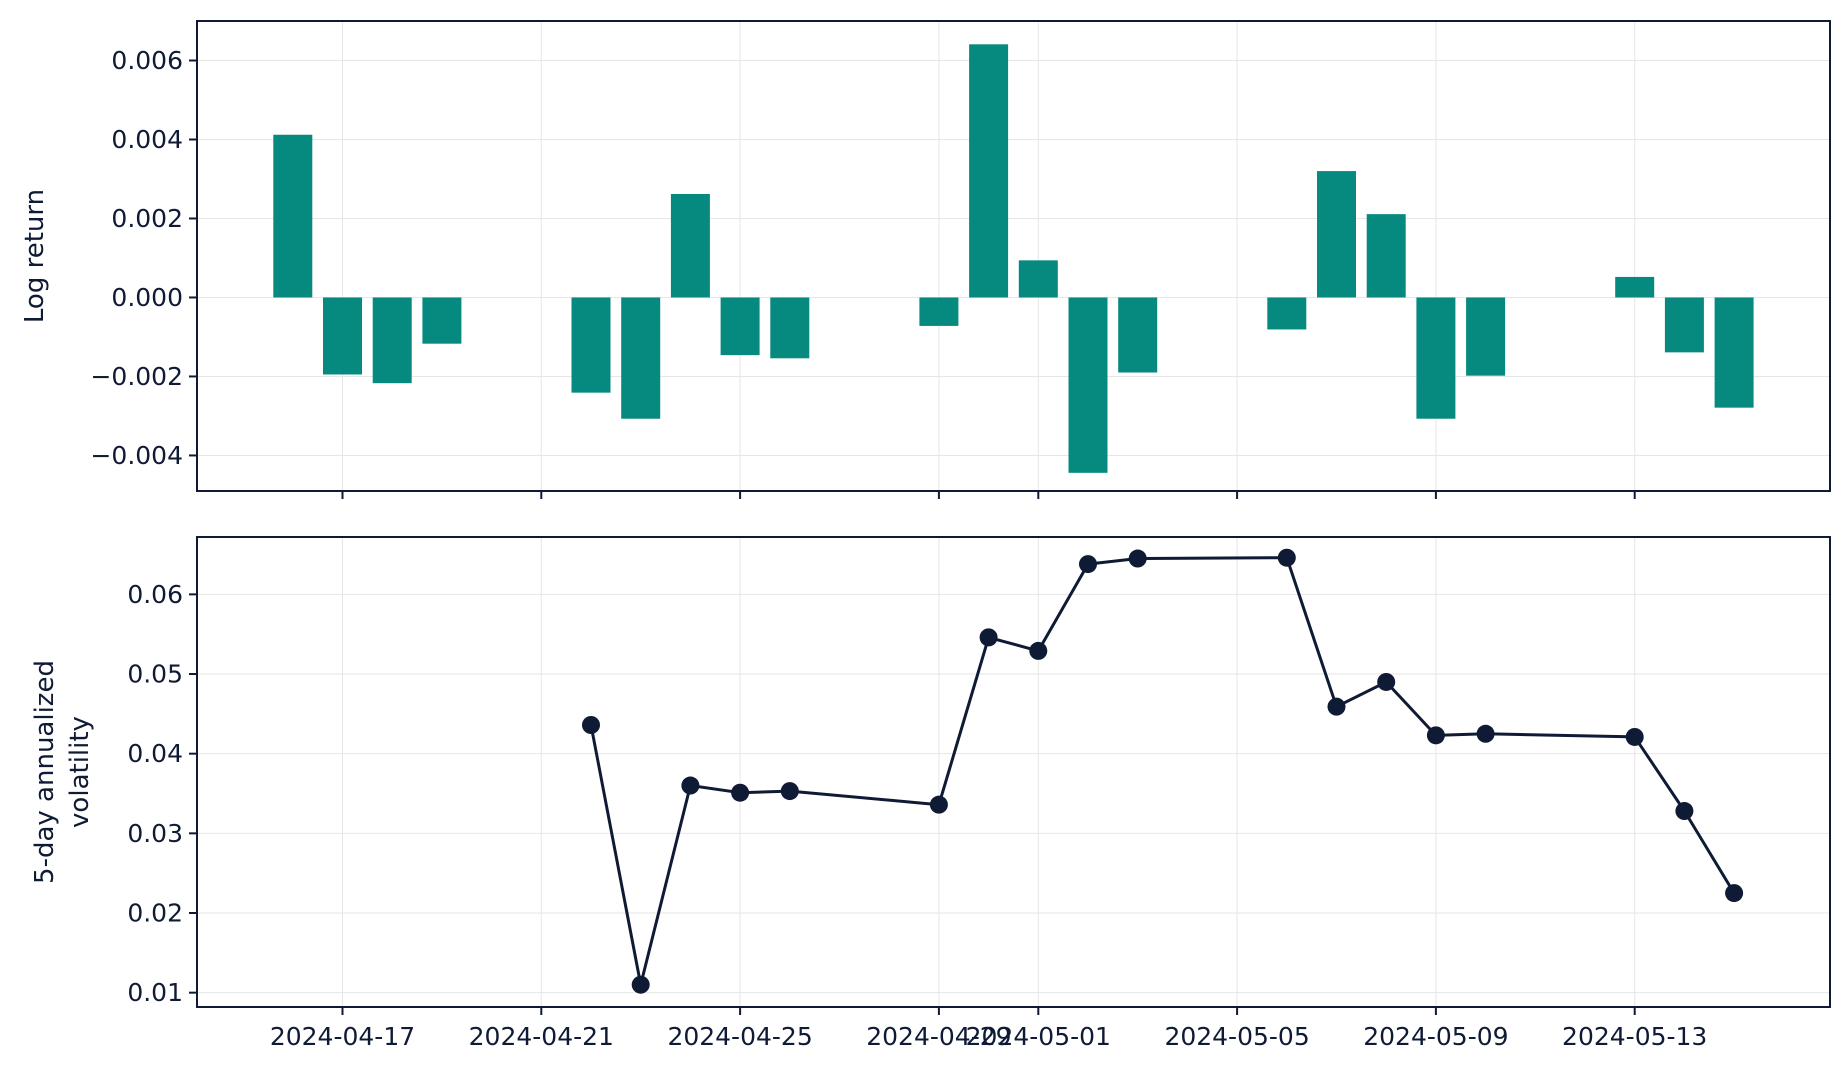 The image size is (1847, 1082). Describe the element at coordinates (155, 913) in the screenshot. I see `y-tick-label: 0.02` at that location.